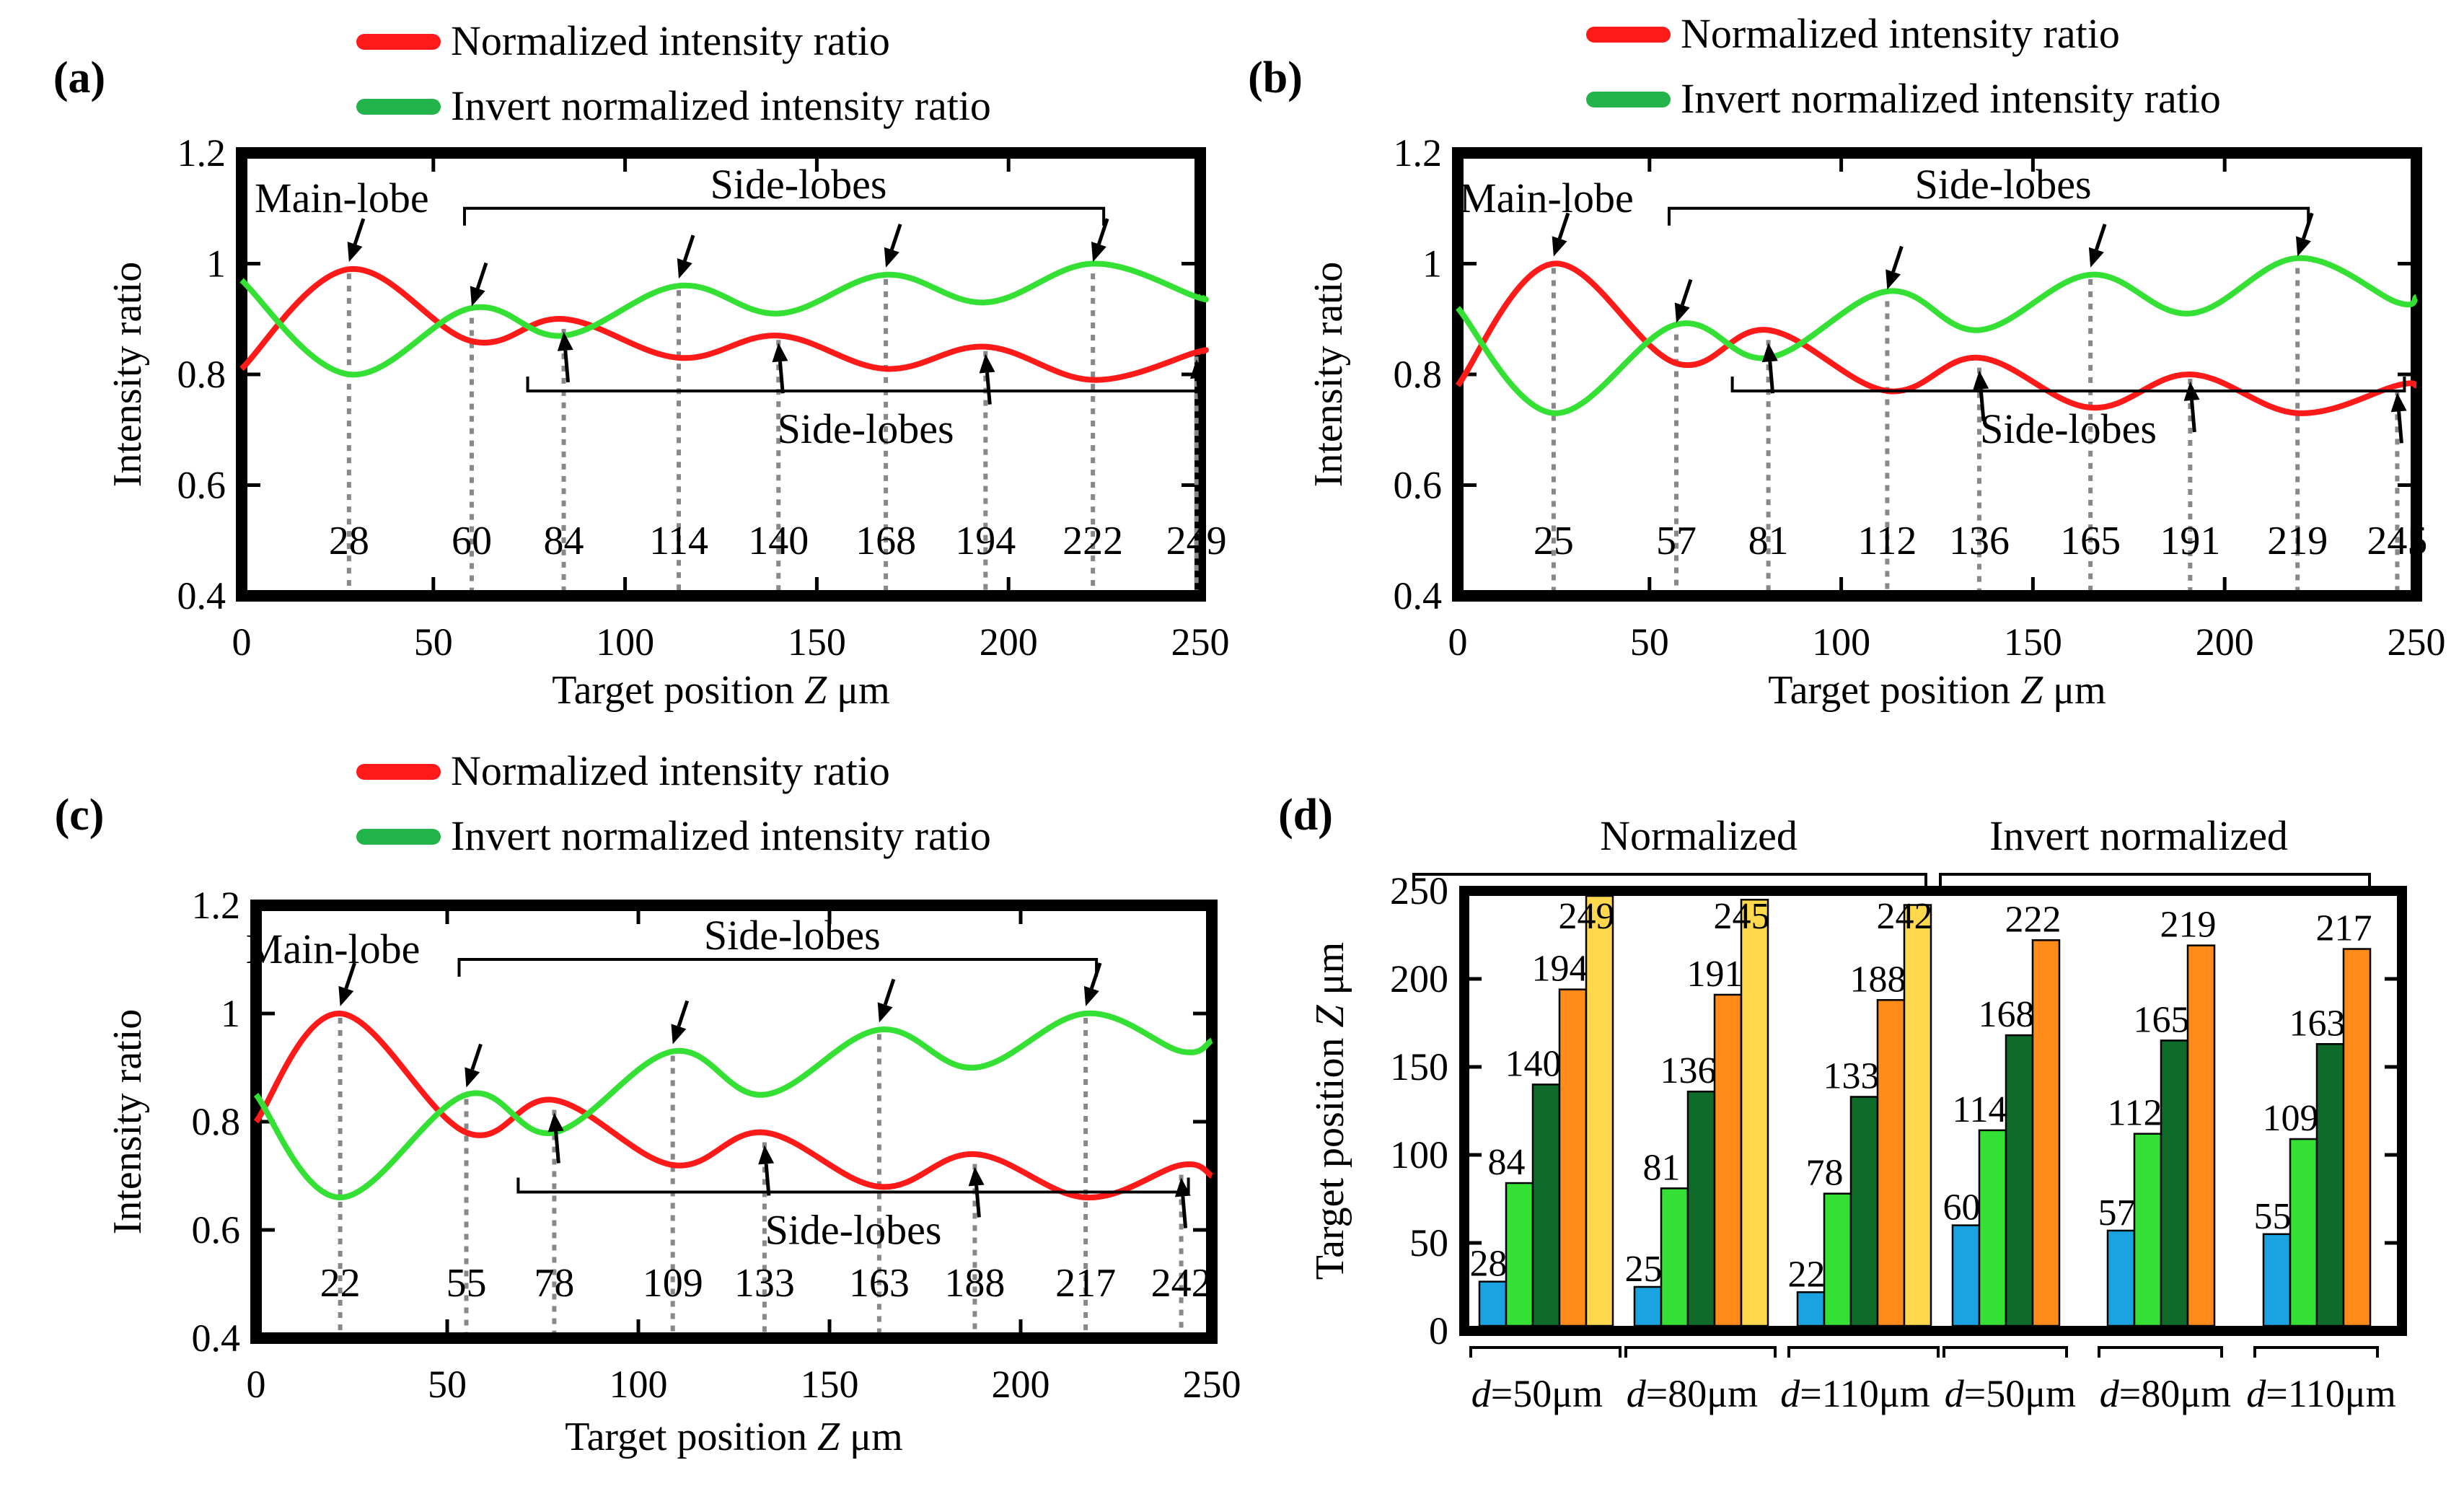 This screenshot has height=1486, width=2464. I want to click on peak-value-label: 109, so click(673, 1283).